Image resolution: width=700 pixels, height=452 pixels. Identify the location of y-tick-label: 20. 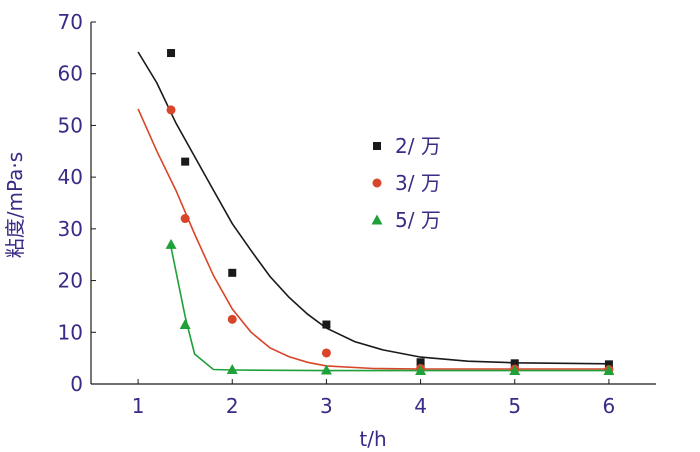
(70, 281).